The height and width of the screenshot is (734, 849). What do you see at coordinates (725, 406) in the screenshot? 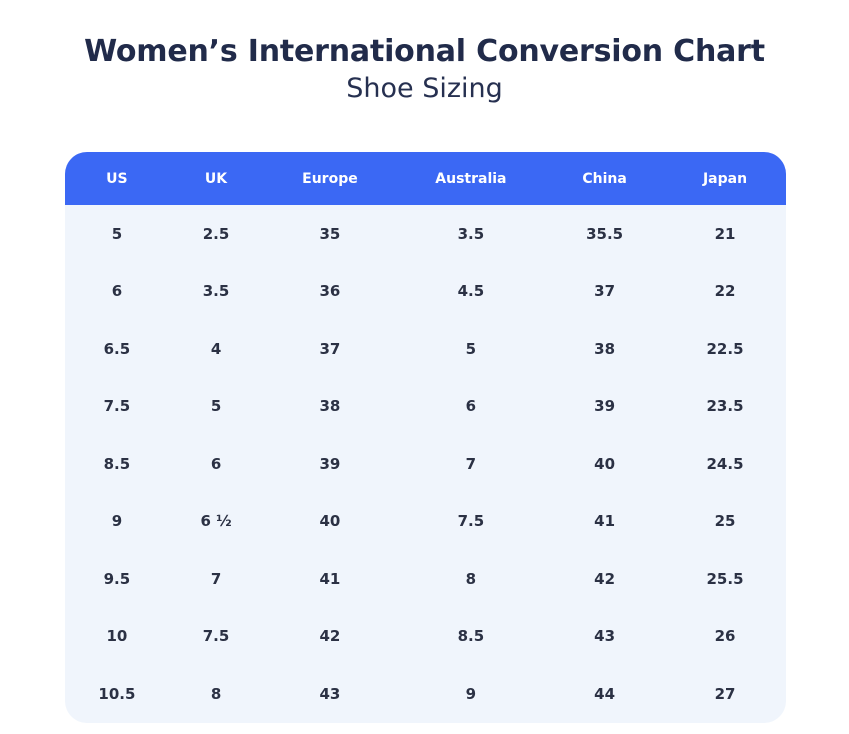
I see `table-cell: 23.5` at bounding box center [725, 406].